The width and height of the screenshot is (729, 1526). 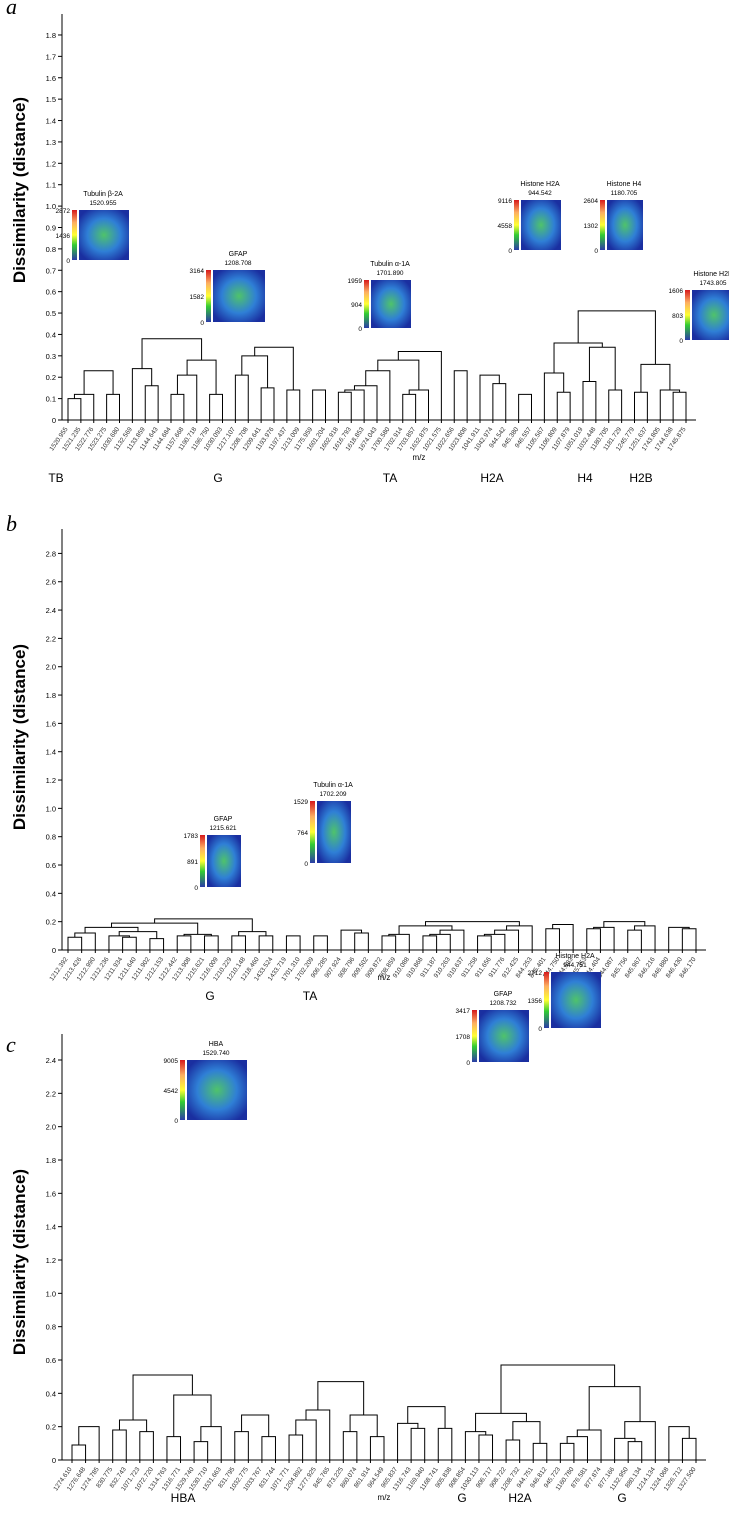 I want to click on dendrogram-links, so click(x=377, y=365).